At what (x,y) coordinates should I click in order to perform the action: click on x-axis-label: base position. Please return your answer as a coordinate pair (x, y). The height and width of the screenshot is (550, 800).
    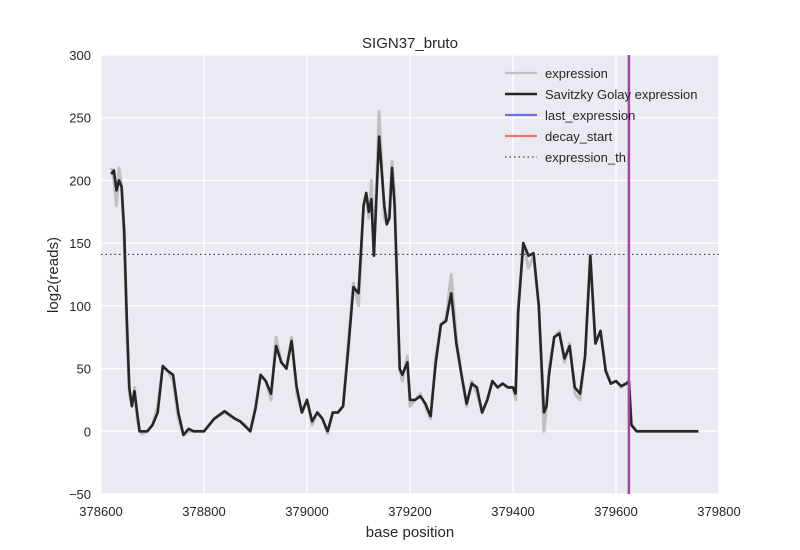
    Looking at the image, I should click on (410, 532).